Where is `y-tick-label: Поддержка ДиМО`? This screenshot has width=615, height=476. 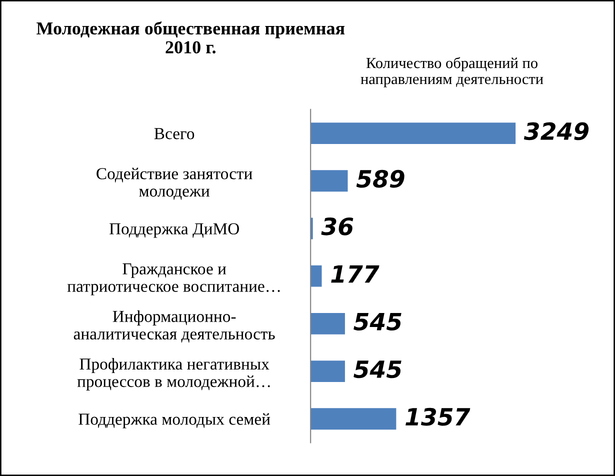
y-tick-label: Поддержка ДиМО is located at coordinates (174, 230).